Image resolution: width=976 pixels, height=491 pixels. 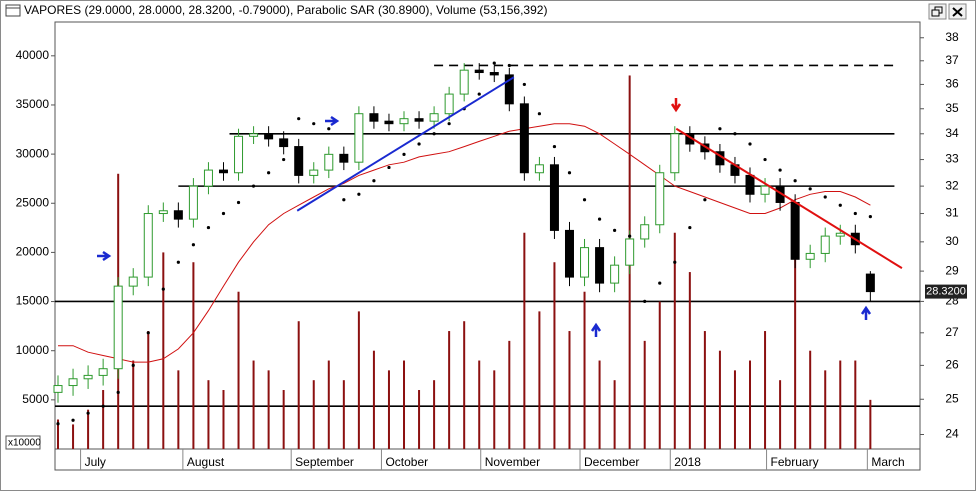 I want to click on y-tick-label: 40000, so click(x=33, y=55).